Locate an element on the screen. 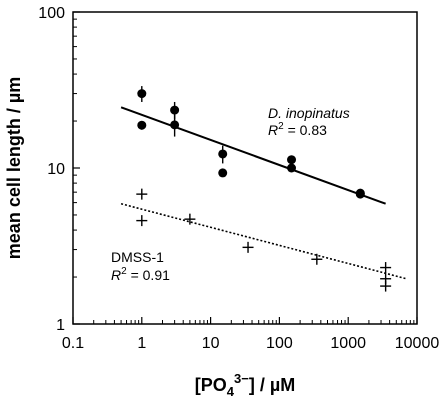 Image resolution: width=447 pixels, height=409 pixels. y-axis-ticks: 1 10 100 is located at coordinates (59, 169).